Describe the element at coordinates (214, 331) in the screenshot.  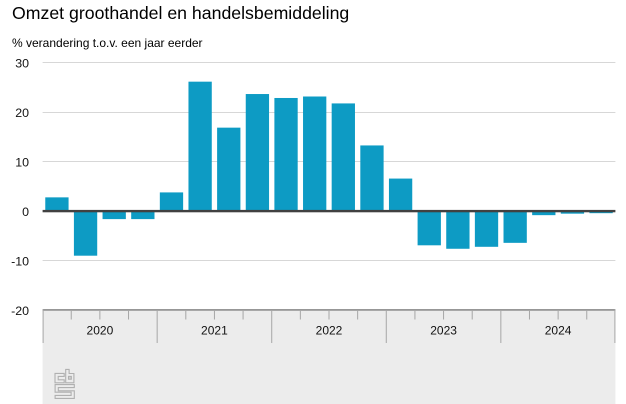
I see `svg-text: 2021` at that location.